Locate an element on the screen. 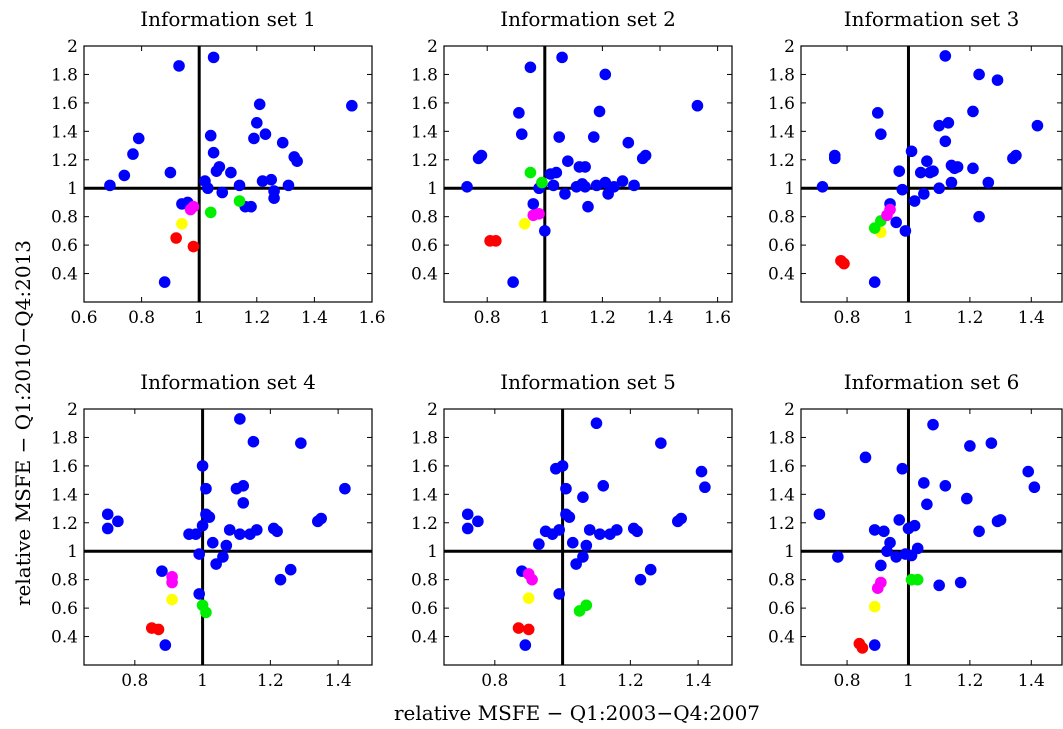  x-tick-label: 0.8 is located at coordinates (494, 681).